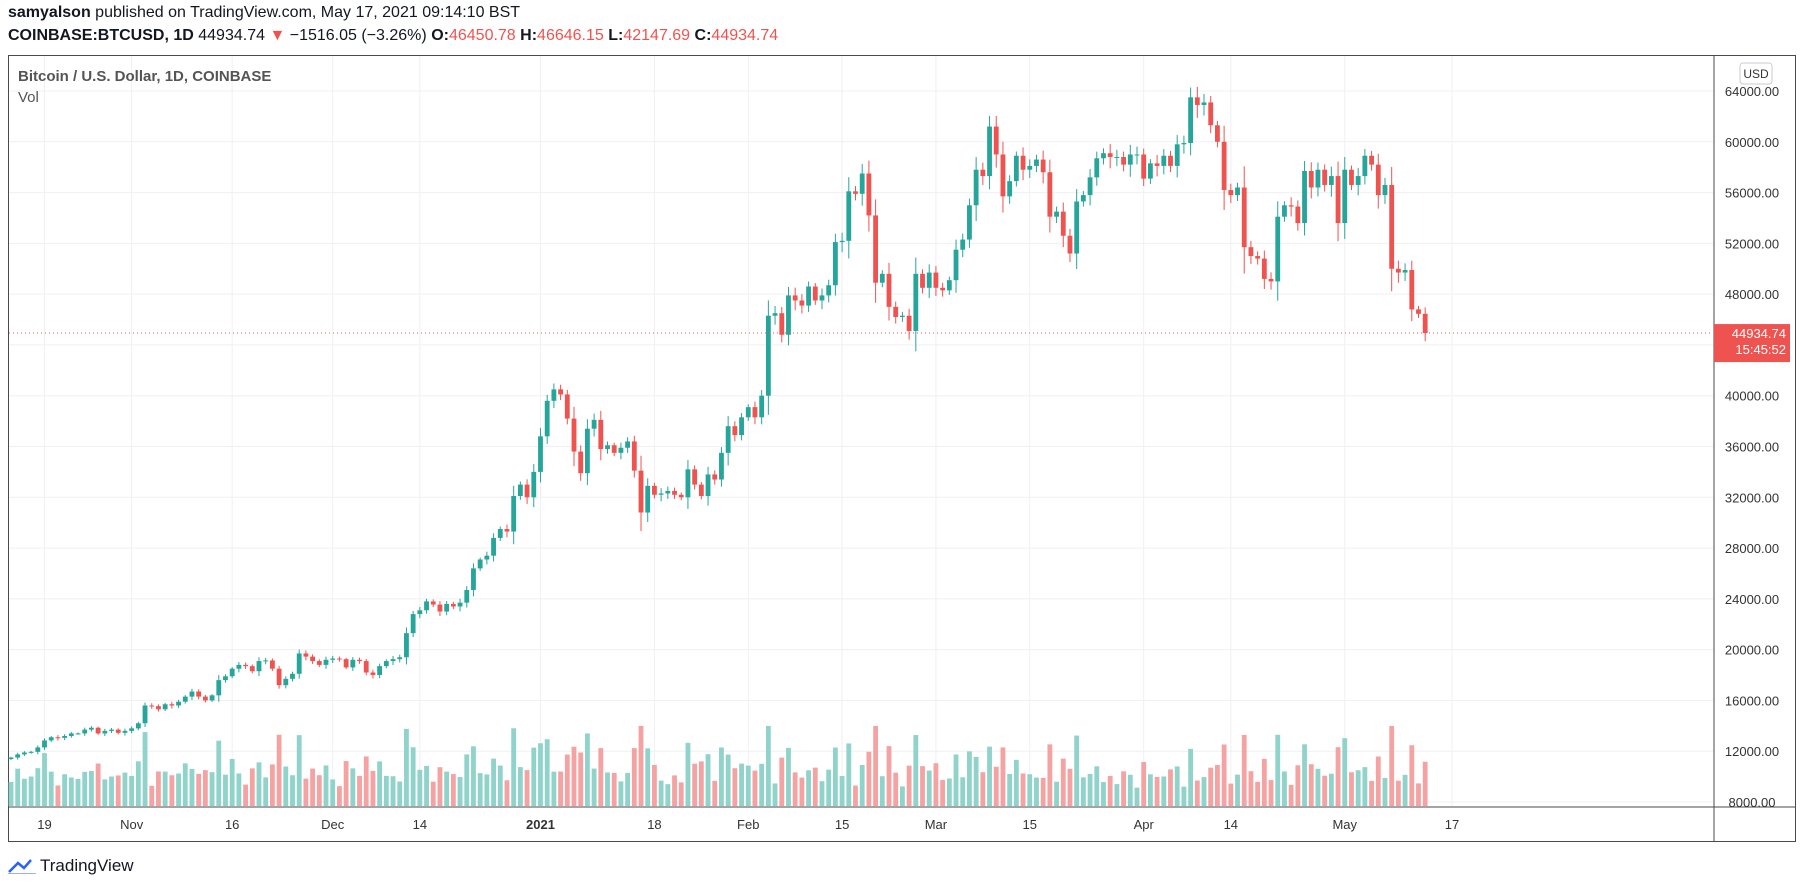 This screenshot has width=1805, height=890. Describe the element at coordinates (1752, 91) in the screenshot. I see `price-tick-label: 64000.00` at that location.